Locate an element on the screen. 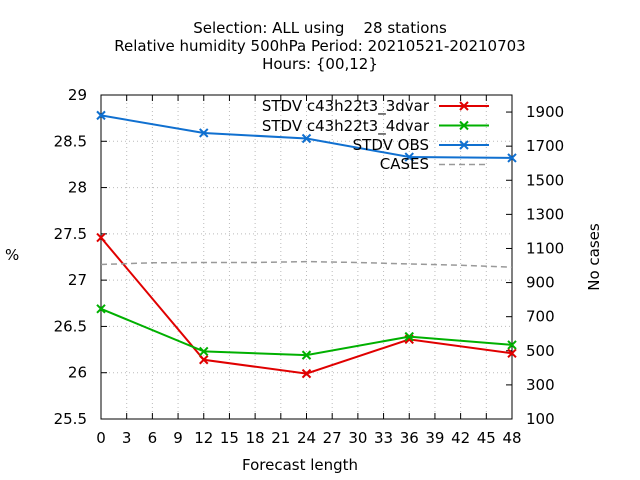  y-tick-label: 27 is located at coordinates (77, 280).